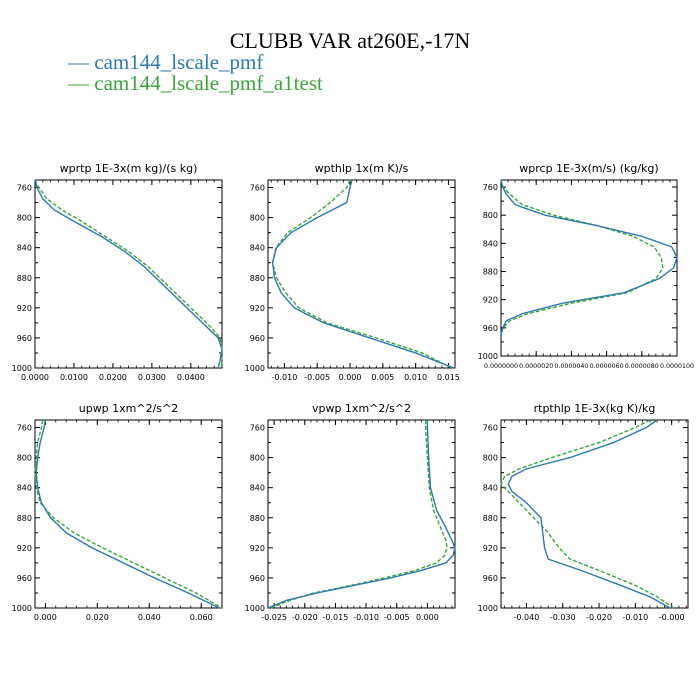 Image resolution: width=700 pixels, height=700 pixels. What do you see at coordinates (129, 168) in the screenshot?
I see `panel-title: wprtp 1E-3x(m kg)/(s kg)` at bounding box center [129, 168].